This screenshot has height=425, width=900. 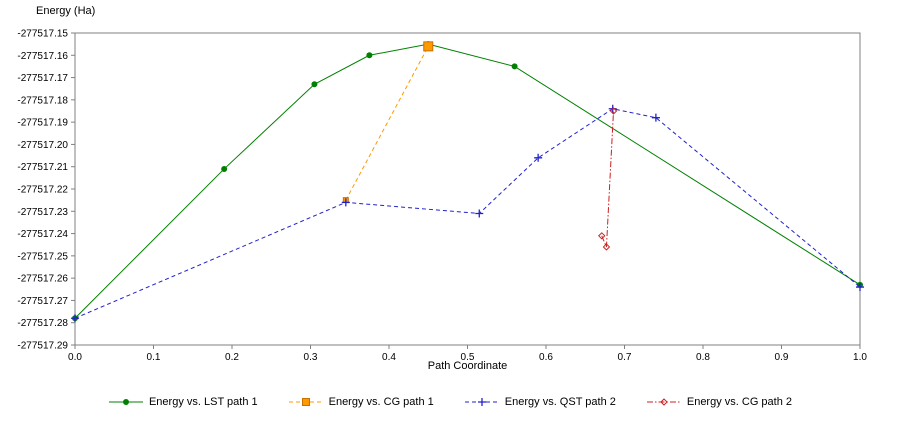 What do you see at coordinates (467, 366) in the screenshot?
I see `x-axis-title: Path Coordinate` at bounding box center [467, 366].